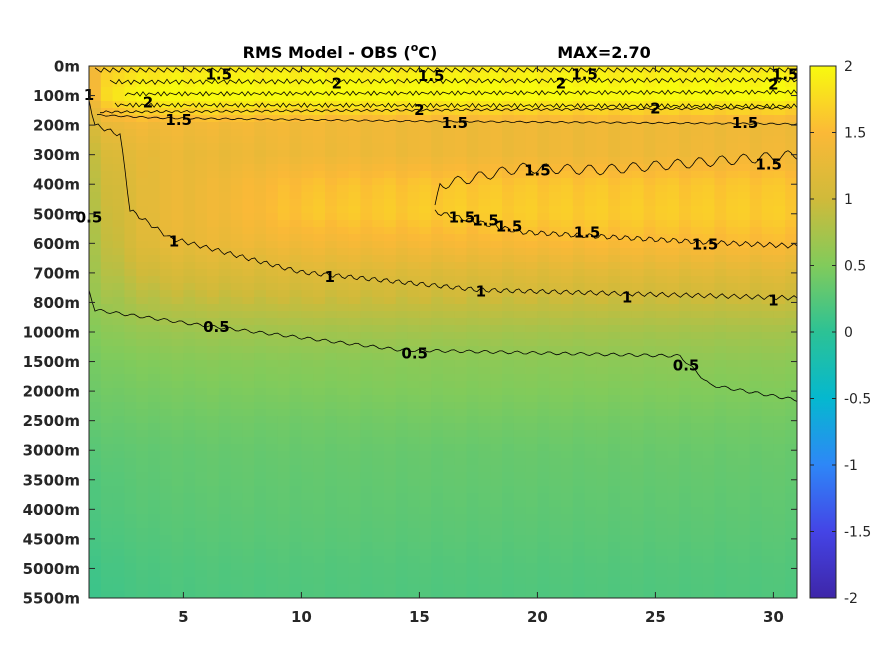  What do you see at coordinates (655, 617) in the screenshot?
I see `x-tick-label: 25` at bounding box center [655, 617].